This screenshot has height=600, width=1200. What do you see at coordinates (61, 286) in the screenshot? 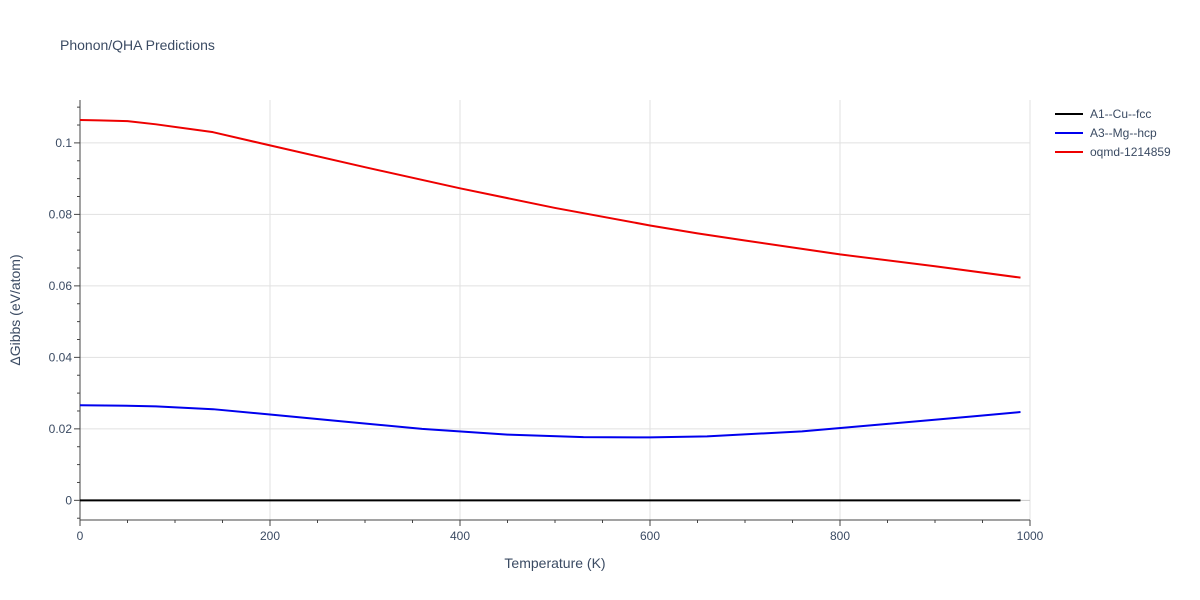
I see `y-tick-label: 0.06` at bounding box center [61, 286].